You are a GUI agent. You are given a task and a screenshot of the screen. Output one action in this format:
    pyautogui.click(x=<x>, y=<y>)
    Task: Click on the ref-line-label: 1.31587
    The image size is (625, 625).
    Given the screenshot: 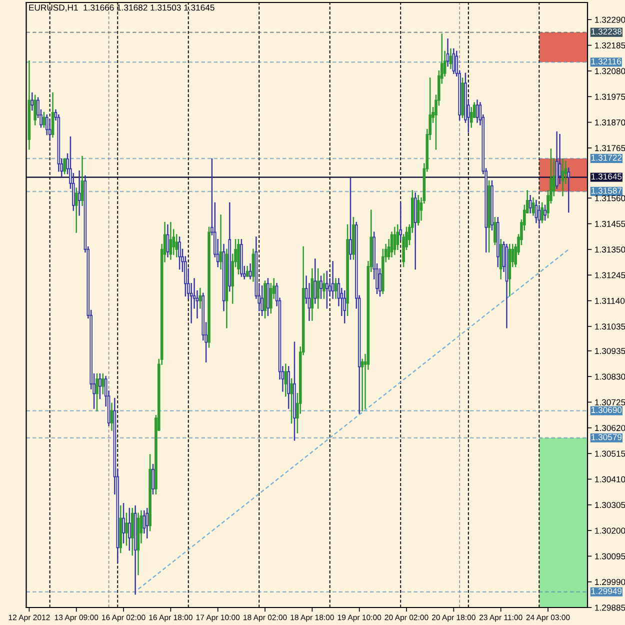 What is the action you would take?
    pyautogui.click(x=607, y=191)
    